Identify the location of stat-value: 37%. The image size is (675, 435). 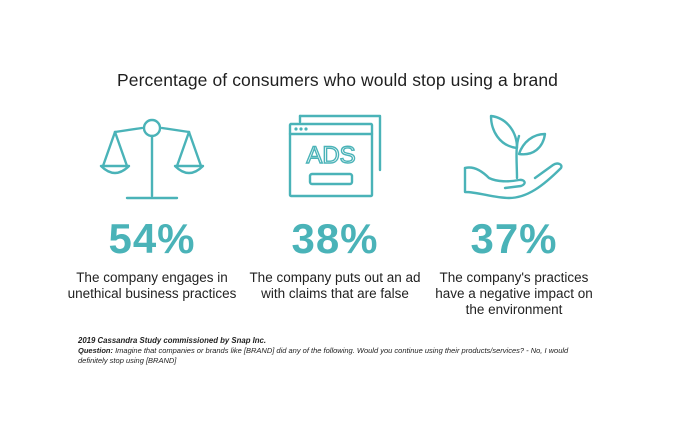
(514, 238).